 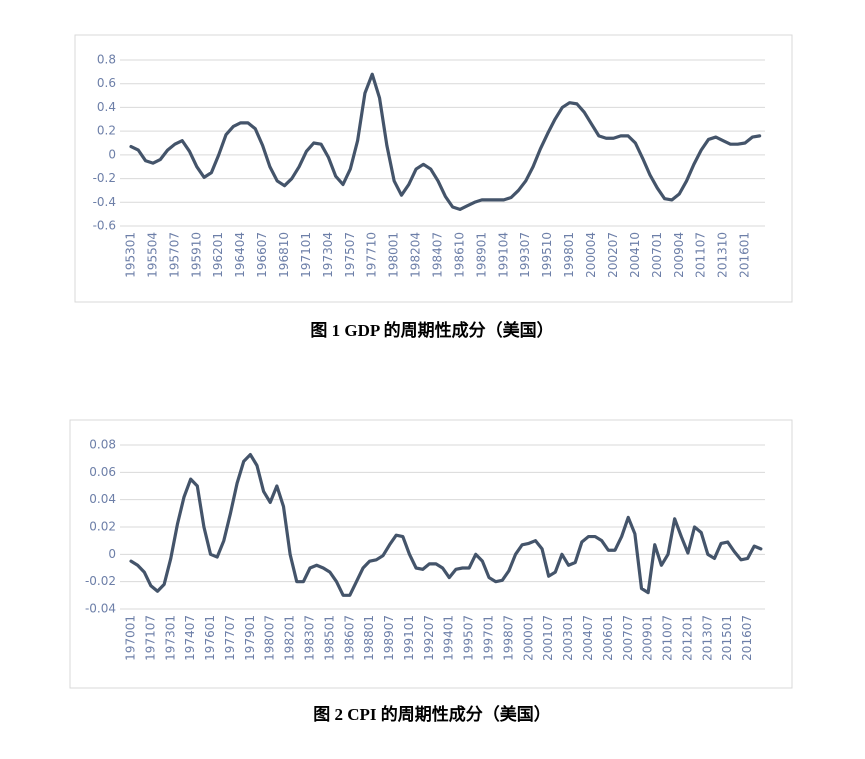 What do you see at coordinates (438, 255) in the screenshot?
I see `x-tick-label: 198407` at bounding box center [438, 255].